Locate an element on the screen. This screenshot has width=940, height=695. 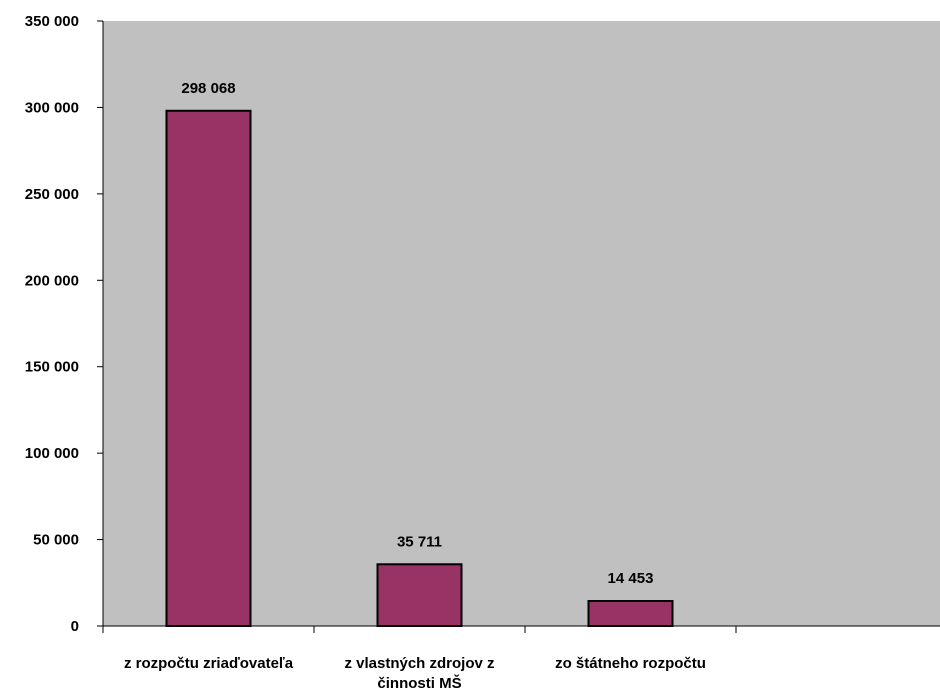
data-label: 14 453 is located at coordinates (631, 578).